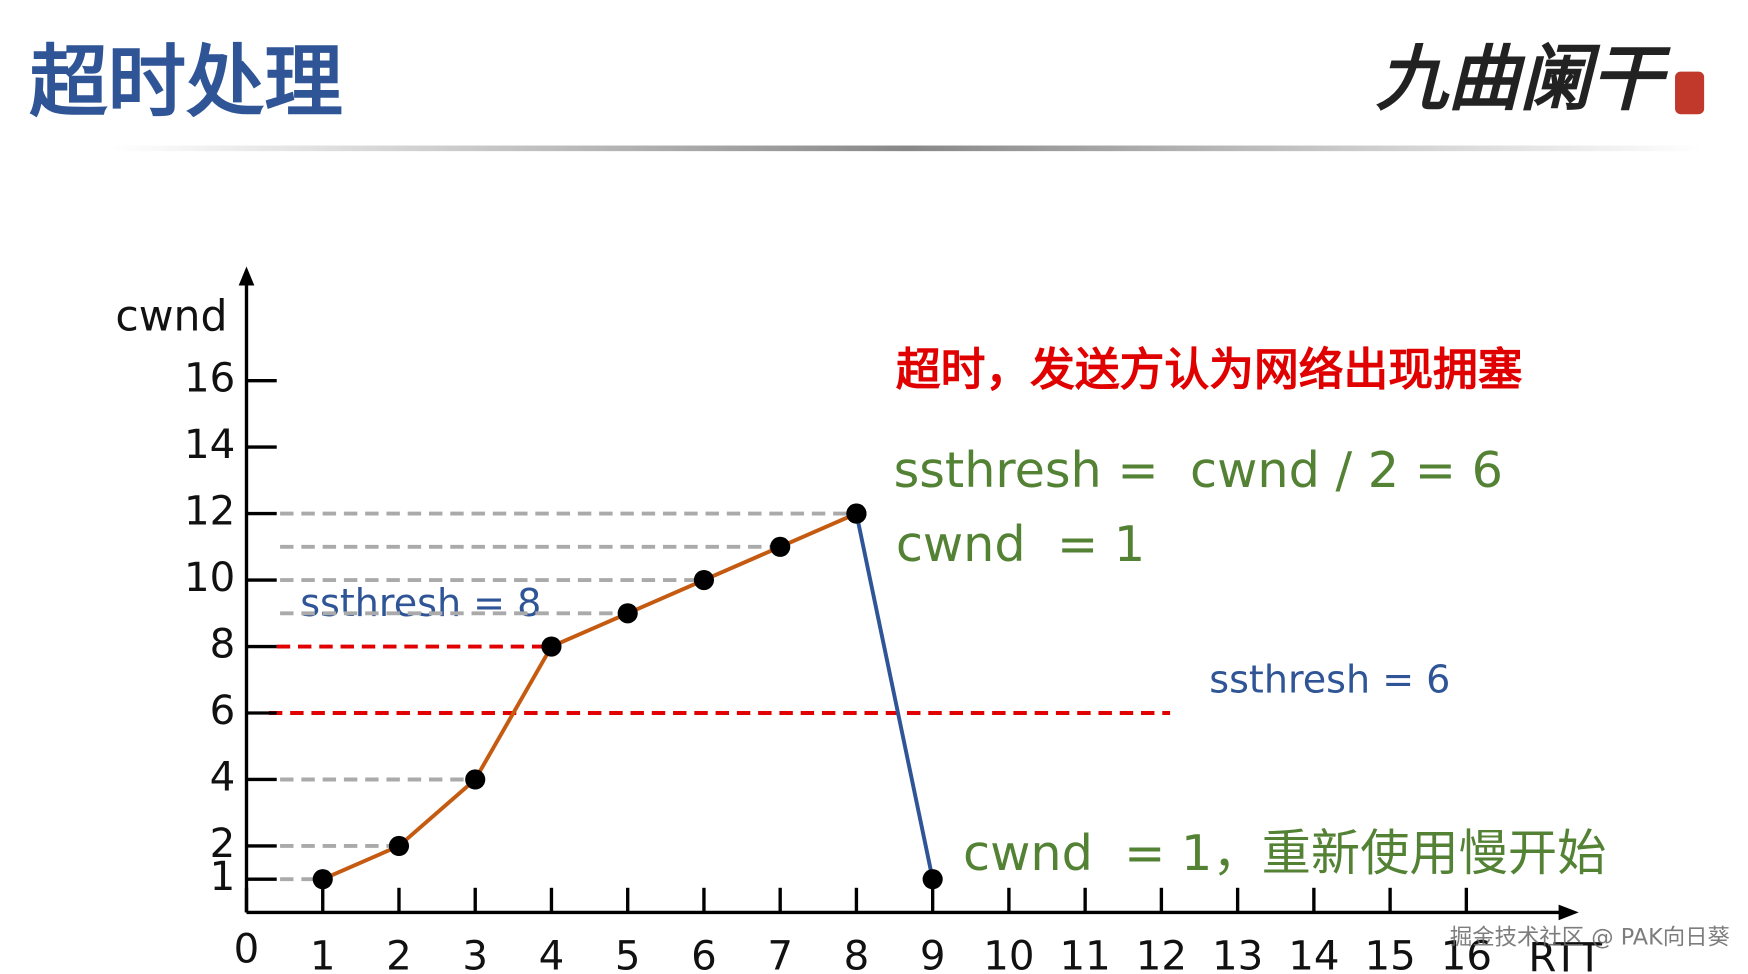  I want to click on threshold-label: ssthresh = 6, so click(1329, 679).